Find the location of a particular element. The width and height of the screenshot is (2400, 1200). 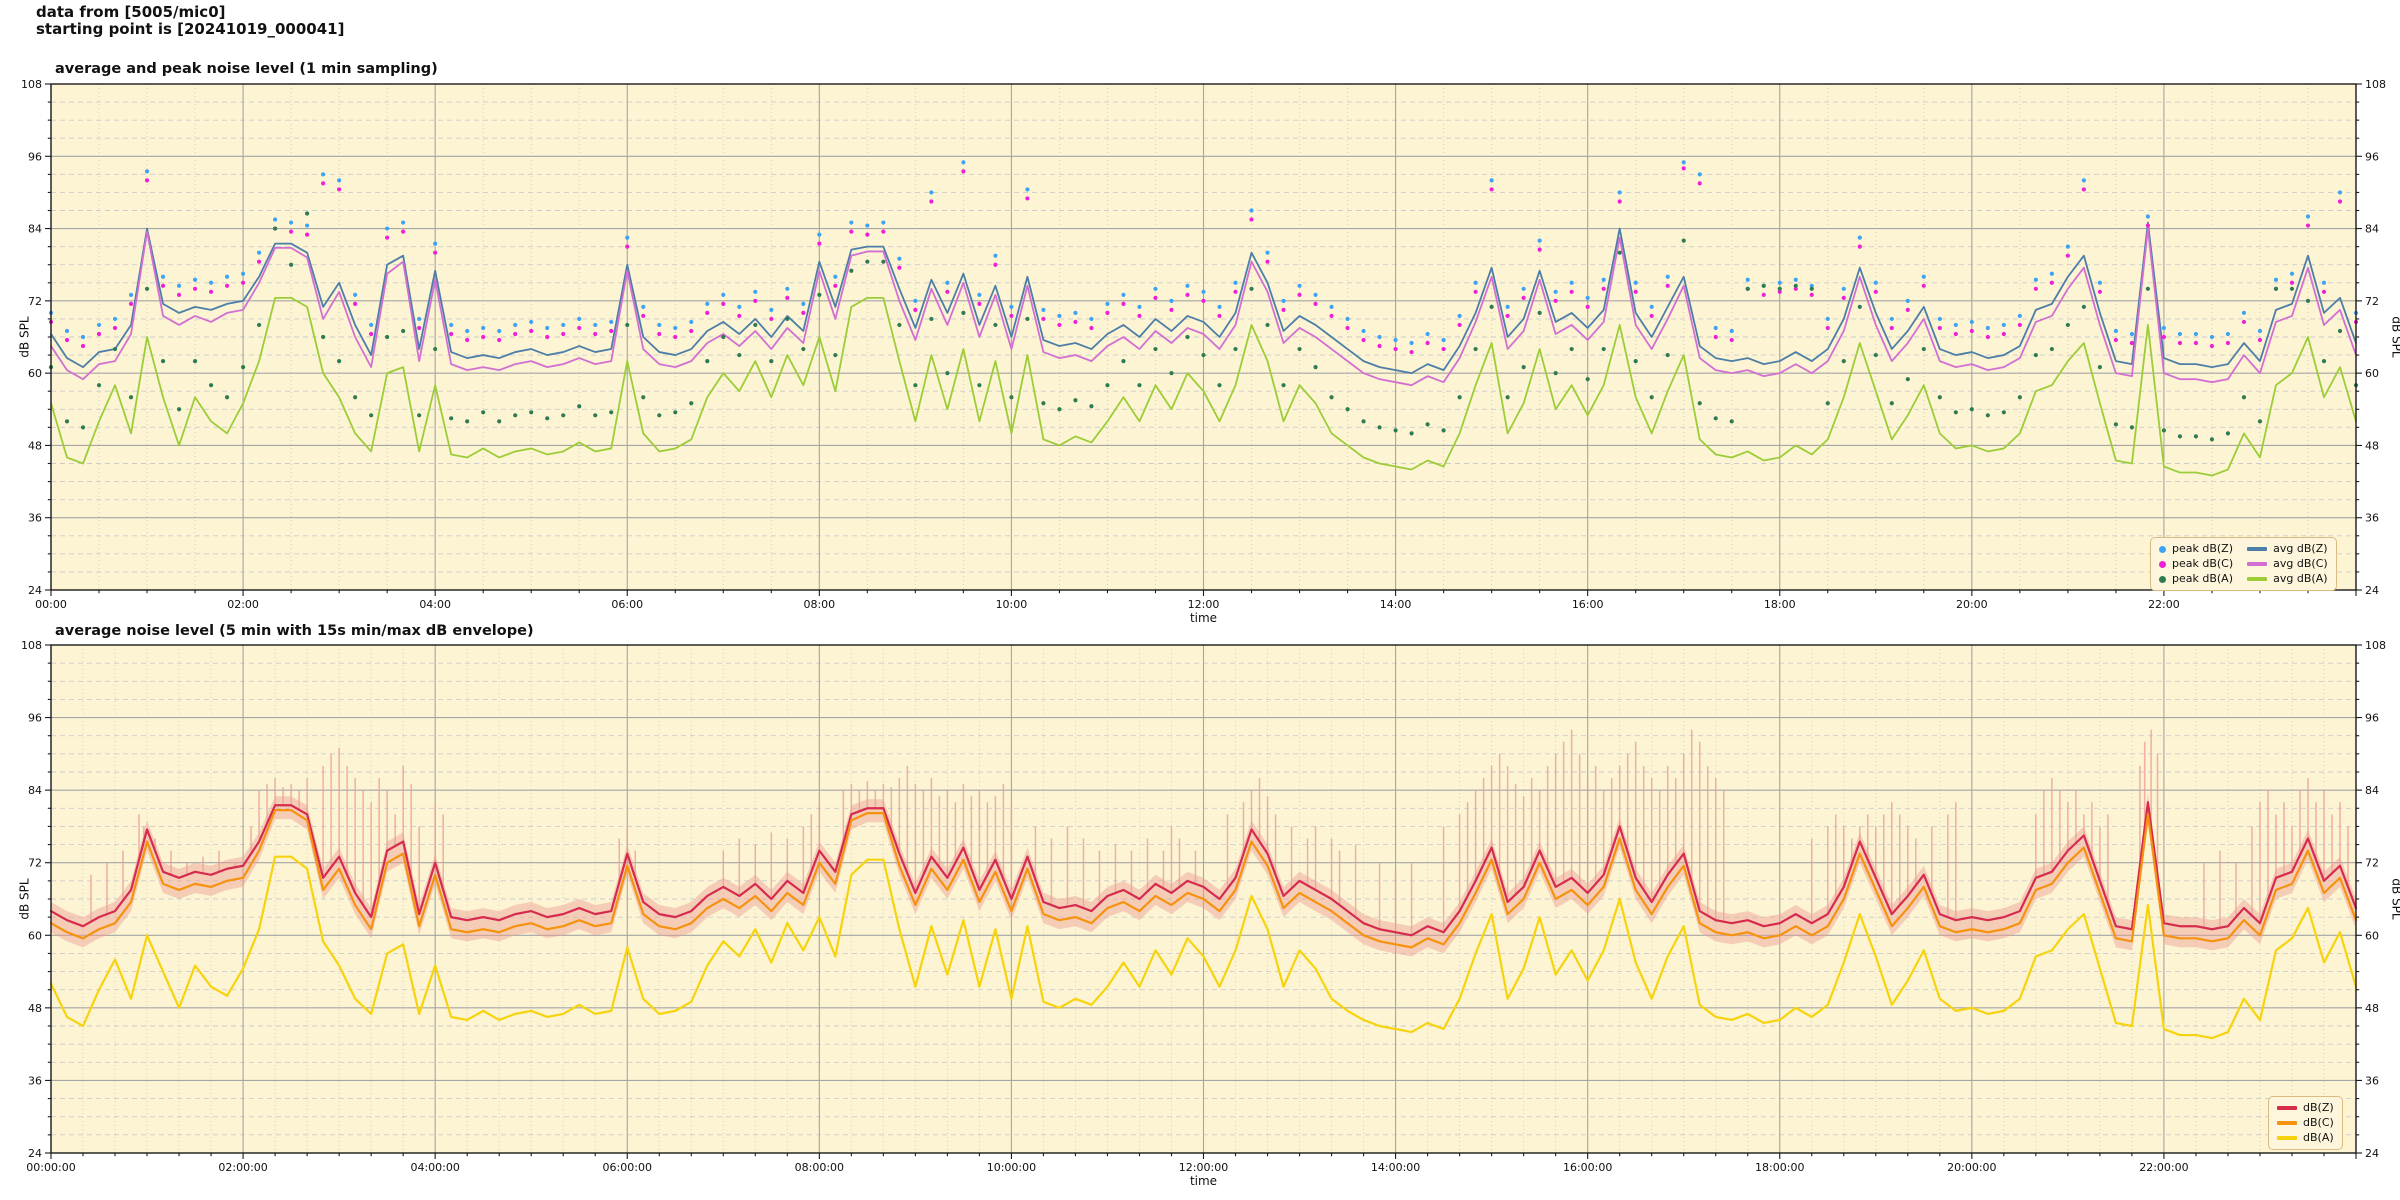

legend-label: avg dB(Z) is located at coordinates (2300, 548).